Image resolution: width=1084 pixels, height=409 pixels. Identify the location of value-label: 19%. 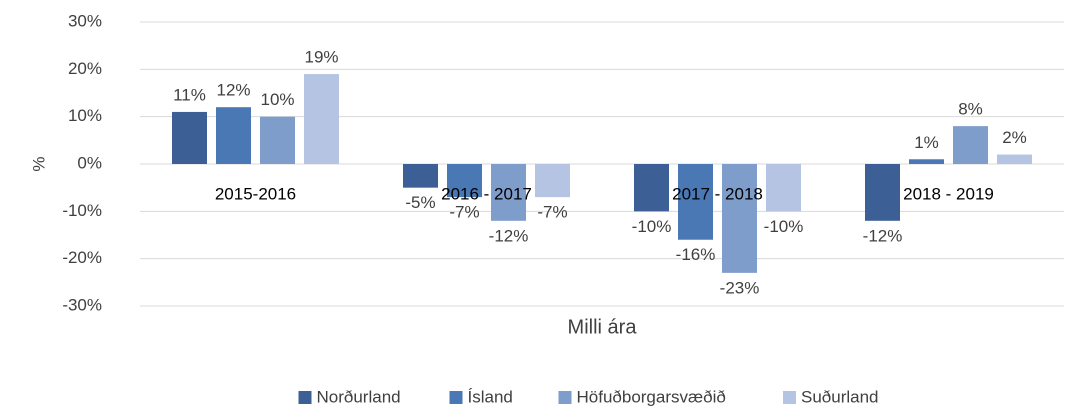
(321, 57).